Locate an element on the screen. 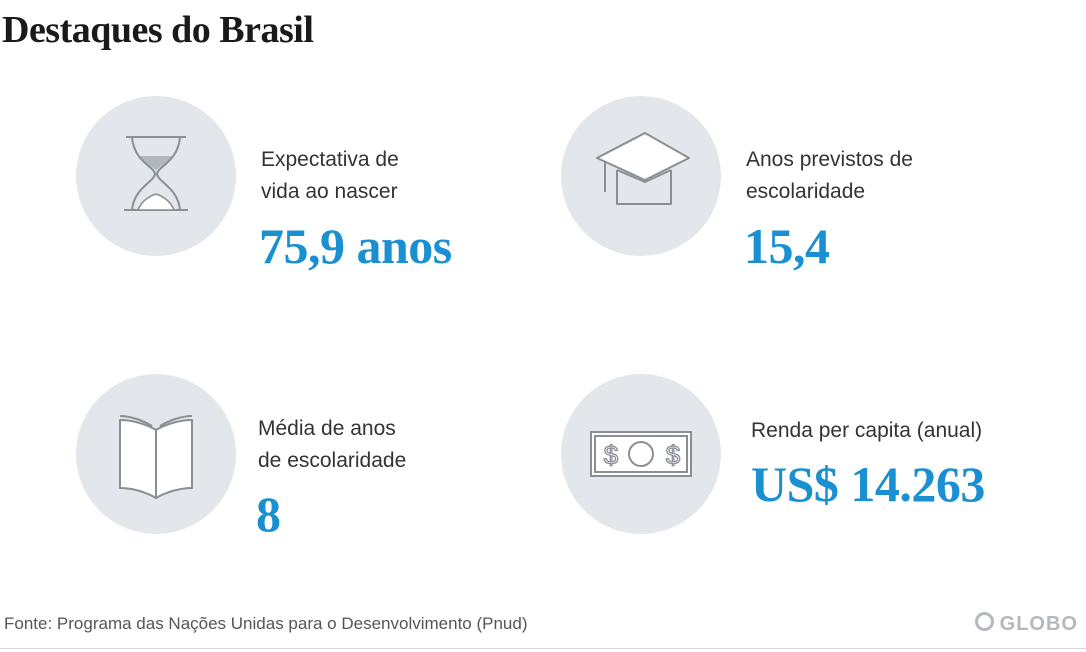  money-bill-icon: $ $ is located at coordinates (641, 454).